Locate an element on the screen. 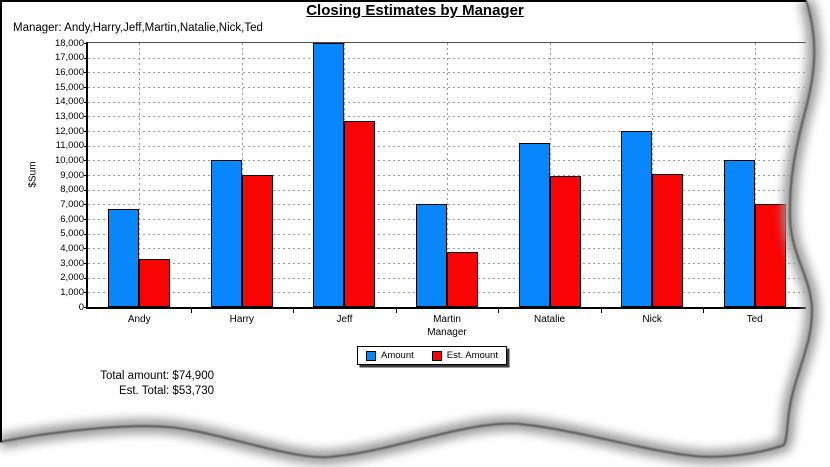 Image resolution: width=830 pixels, height=467 pixels. x-label-ted: Ted is located at coordinates (754, 319).